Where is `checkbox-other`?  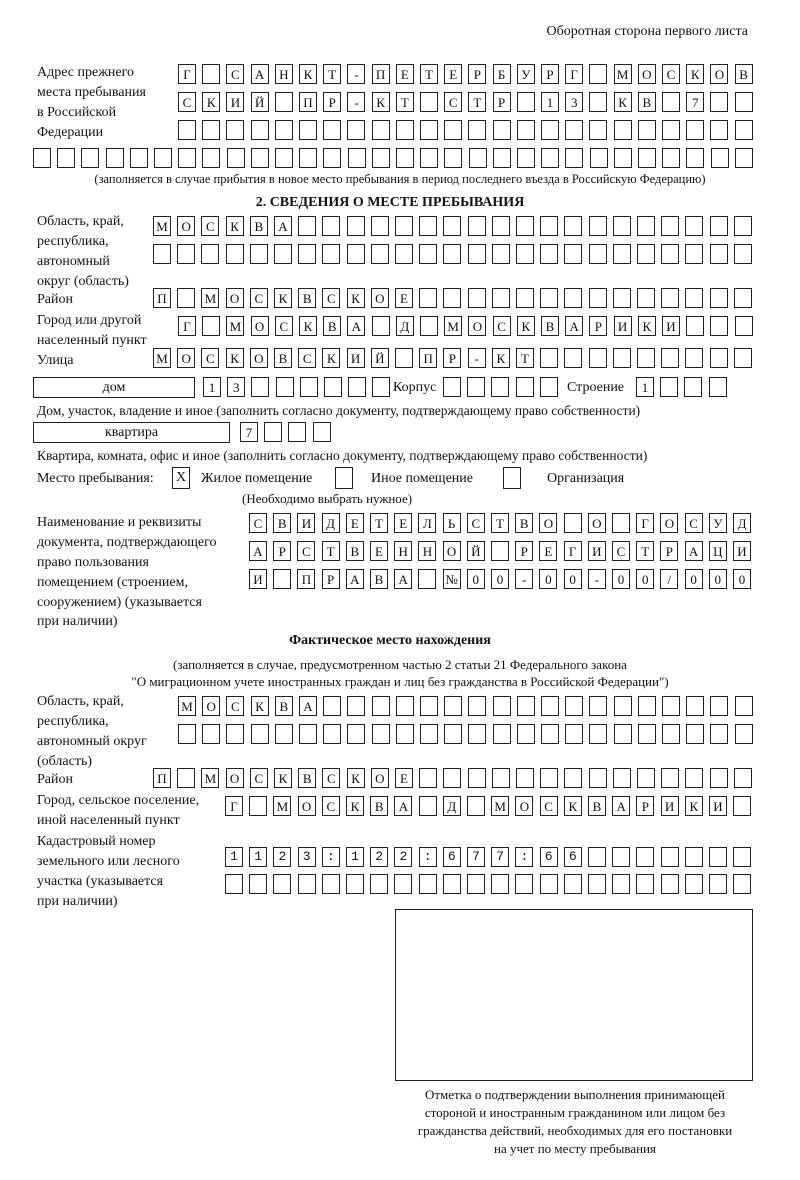 checkbox-other is located at coordinates (344, 478).